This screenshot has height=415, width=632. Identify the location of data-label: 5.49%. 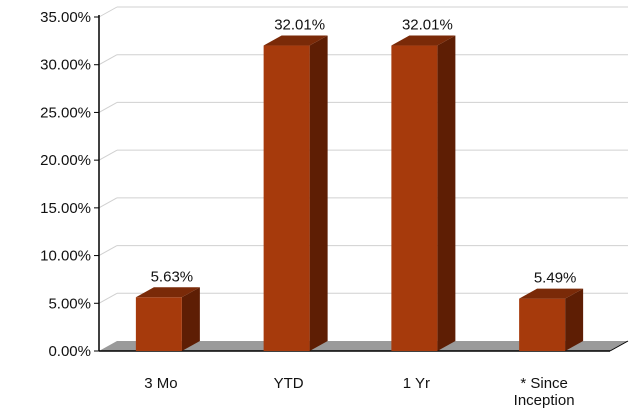
(555, 278).